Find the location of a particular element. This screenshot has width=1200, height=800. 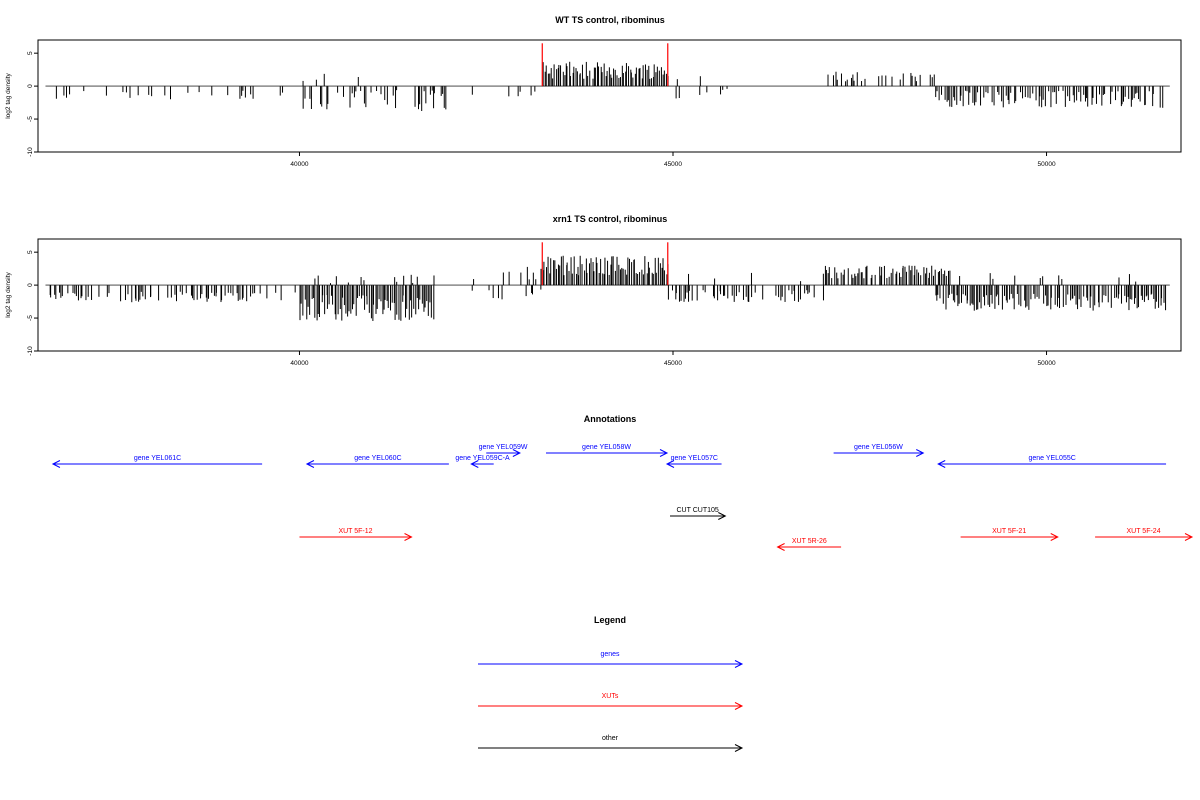

feature-label: gene YEL056W is located at coordinates (878, 447).